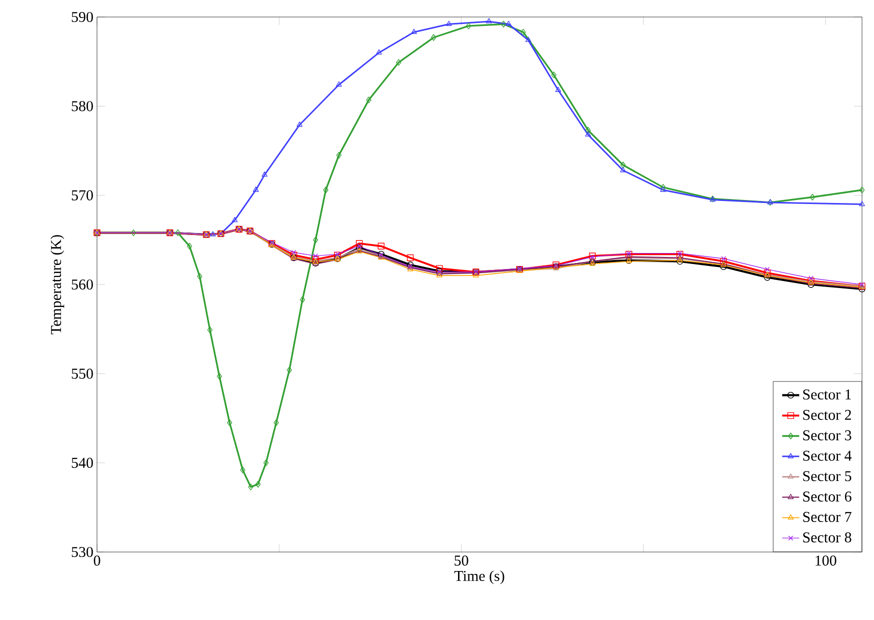 This screenshot has width=874, height=620. I want to click on legend-label: Sector 8, so click(827, 537).